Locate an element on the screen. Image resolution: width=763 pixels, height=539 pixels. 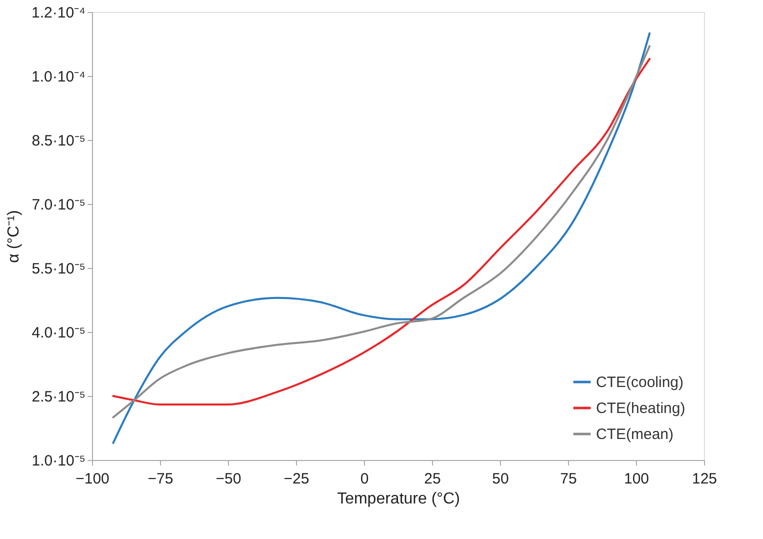
legend-label: CTE(cooling) is located at coordinates (640, 382).